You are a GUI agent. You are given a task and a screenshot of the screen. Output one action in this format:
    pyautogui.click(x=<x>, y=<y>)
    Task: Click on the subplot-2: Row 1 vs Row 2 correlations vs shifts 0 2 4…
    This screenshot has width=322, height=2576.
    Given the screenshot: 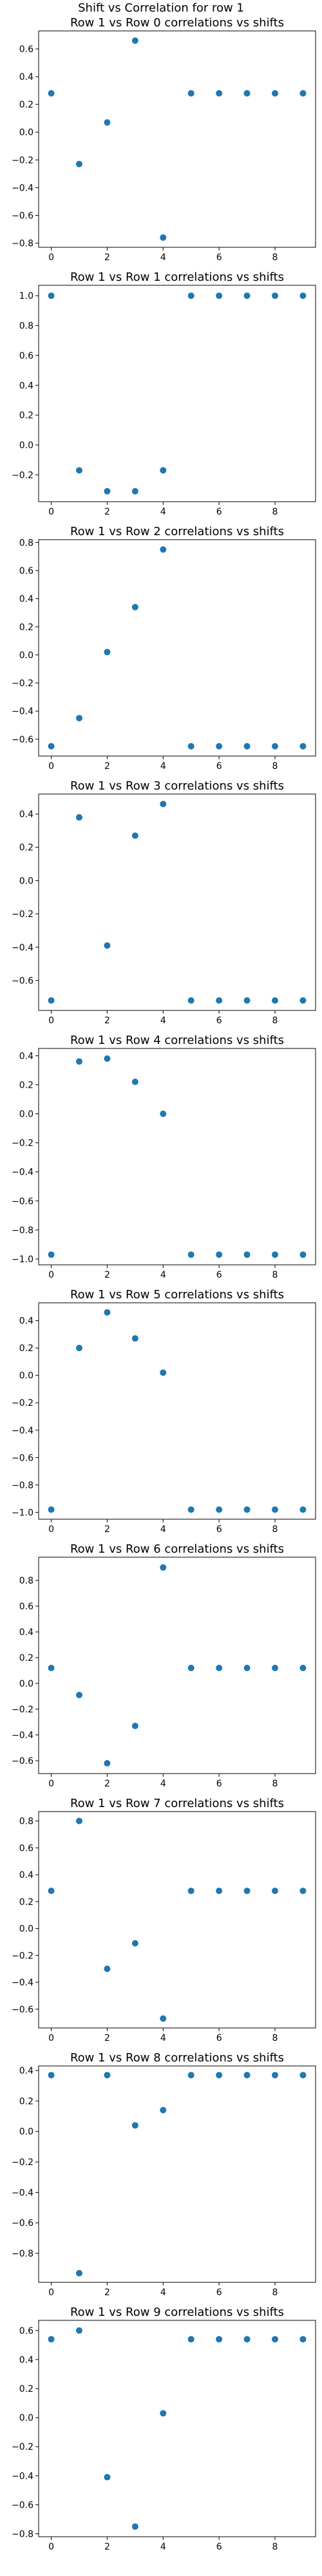 What is the action you would take?
    pyautogui.click(x=164, y=649)
    